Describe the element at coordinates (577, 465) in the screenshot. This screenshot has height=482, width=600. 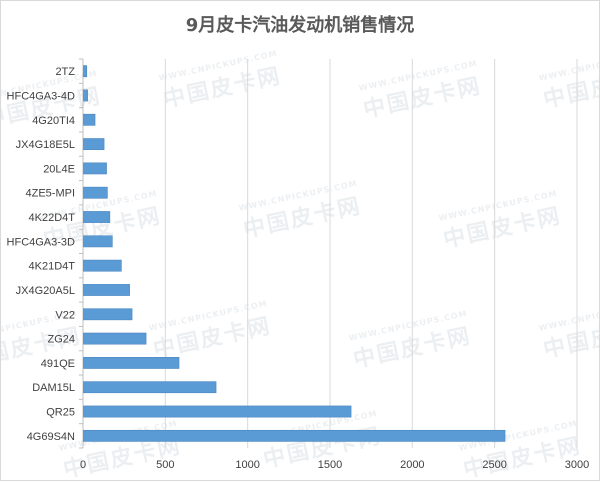
I see `x-tick-label: 3000` at that location.